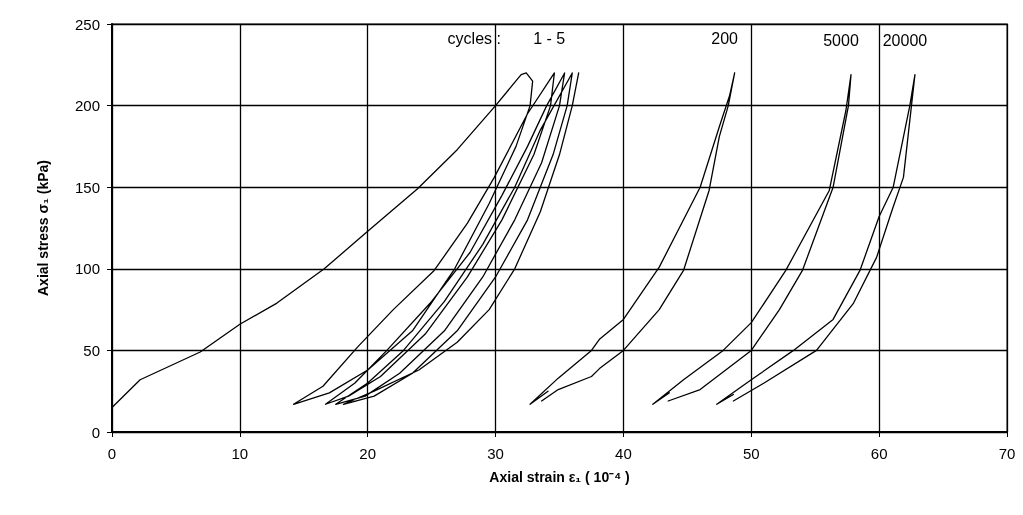  Describe the element at coordinates (87, 24) in the screenshot. I see `y-tick-label: 250` at that location.